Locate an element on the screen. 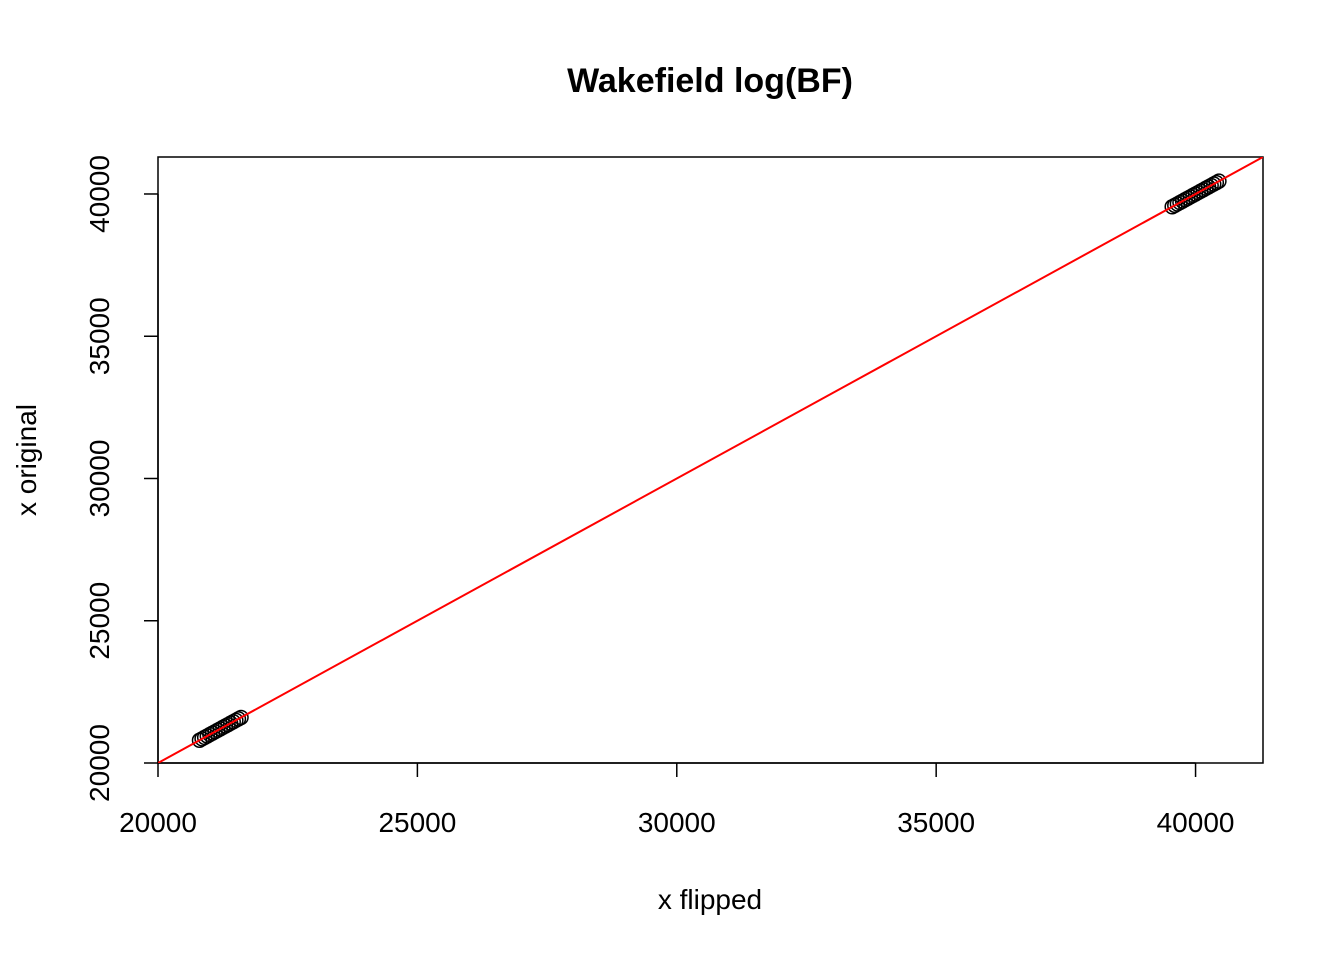 The image size is (1344, 960). y-axis-label: x original is located at coordinates (26, 460).